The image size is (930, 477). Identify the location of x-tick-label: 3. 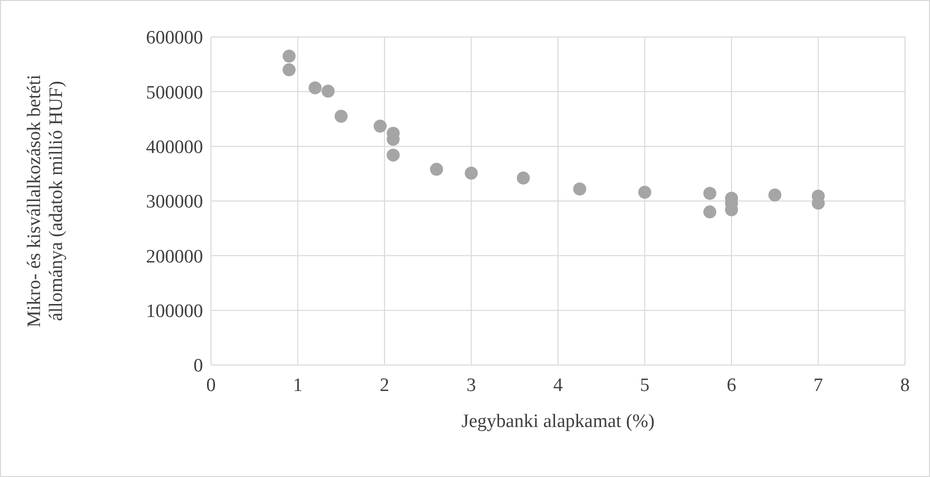
(471, 385).